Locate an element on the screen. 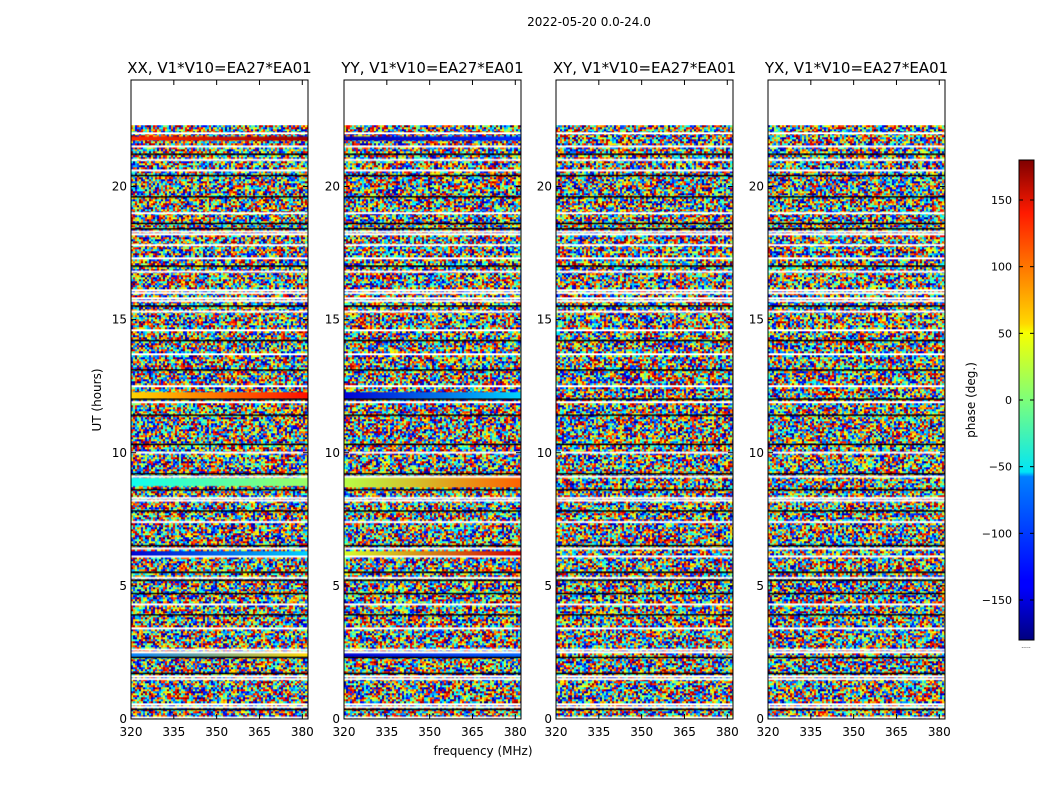 The height and width of the screenshot is (800, 1050). colorbar-ticks: −150 −100 −50 0 50 100 150 is located at coordinates (1008, 400).